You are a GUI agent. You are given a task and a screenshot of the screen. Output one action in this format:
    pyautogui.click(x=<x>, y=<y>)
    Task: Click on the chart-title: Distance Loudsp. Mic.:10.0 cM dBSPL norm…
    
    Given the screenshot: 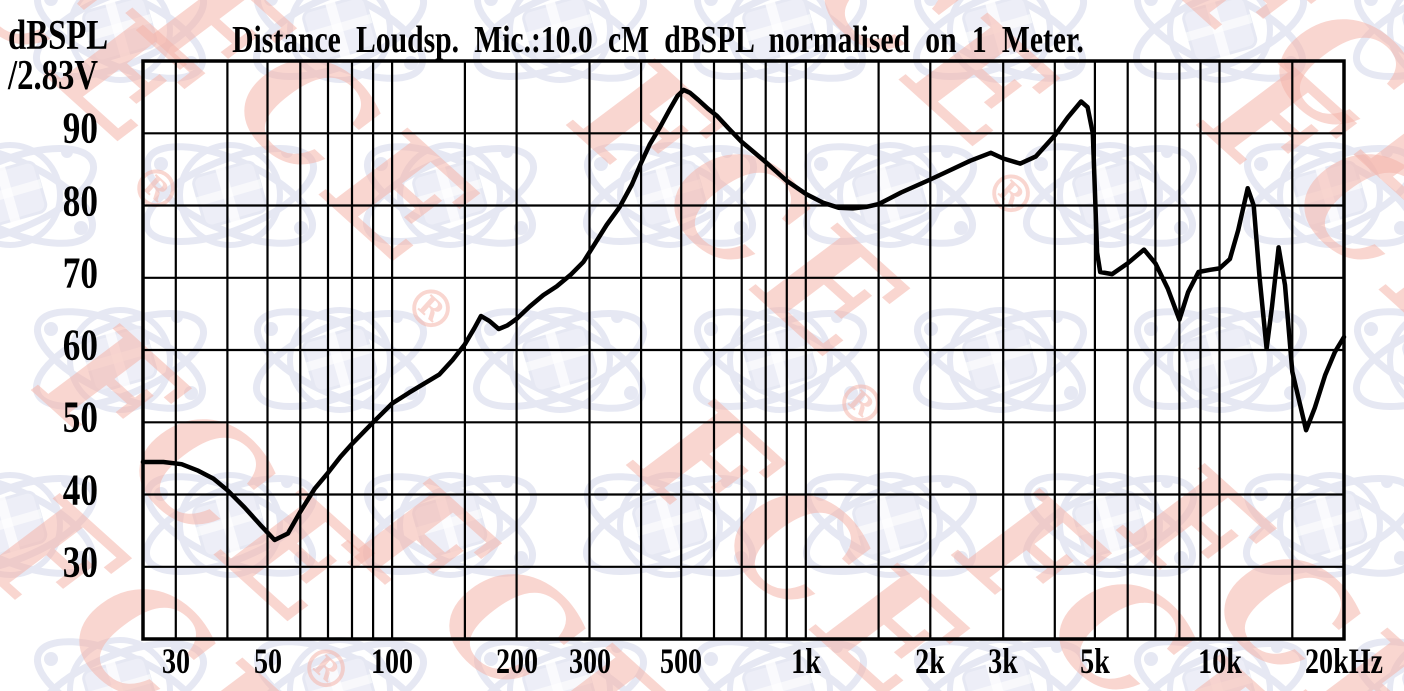 What is the action you would take?
    pyautogui.click(x=658, y=40)
    